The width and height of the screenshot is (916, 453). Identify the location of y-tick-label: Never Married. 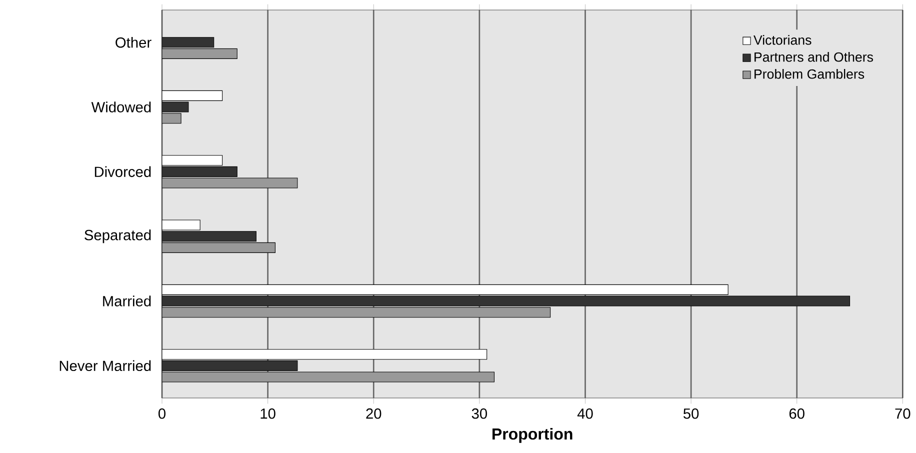
(105, 366).